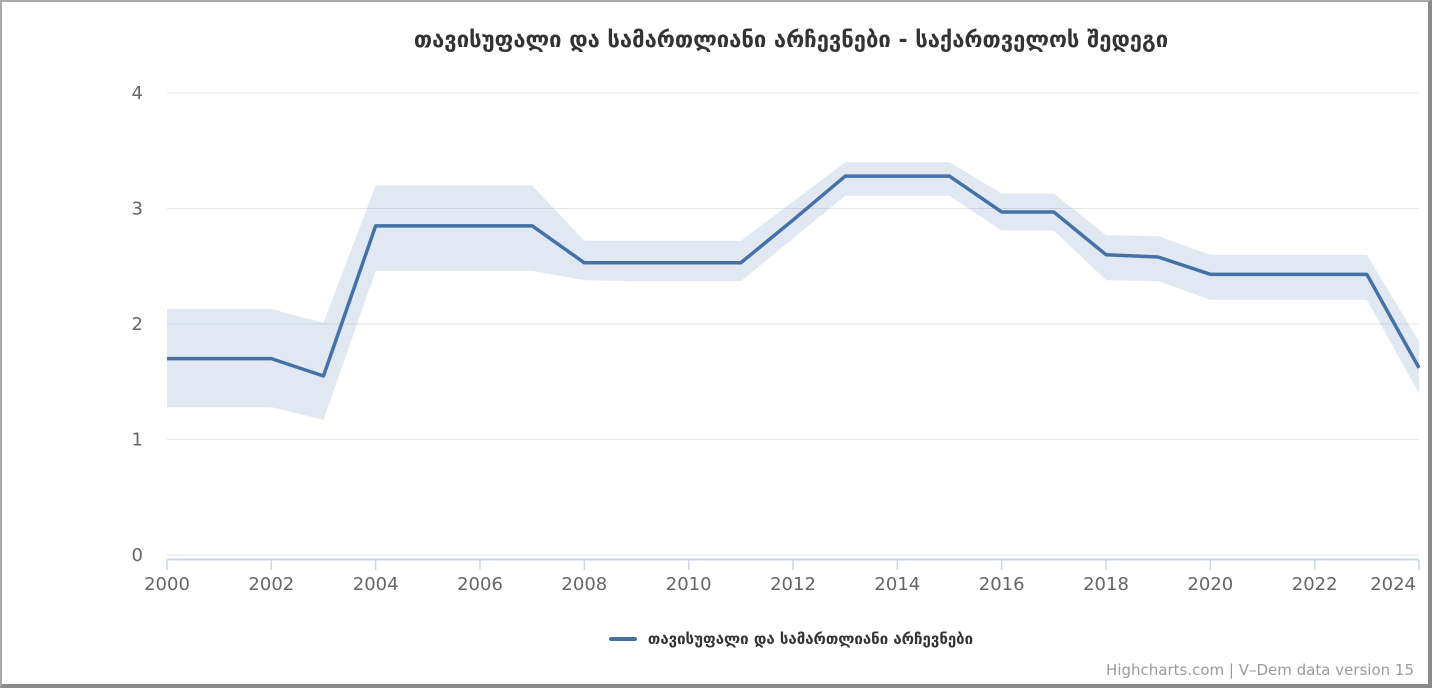 The width and height of the screenshot is (1432, 688). I want to click on legend-line-marker, so click(622, 639).